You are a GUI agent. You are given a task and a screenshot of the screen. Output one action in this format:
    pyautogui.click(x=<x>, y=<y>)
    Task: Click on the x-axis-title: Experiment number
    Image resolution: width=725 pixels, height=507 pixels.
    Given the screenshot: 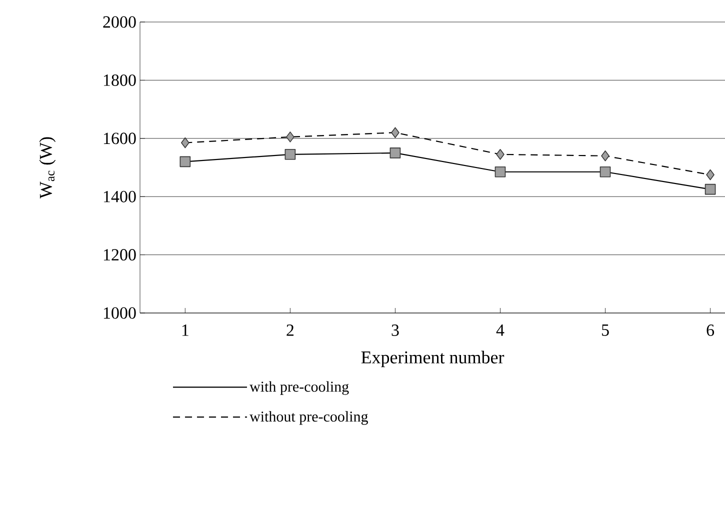 What is the action you would take?
    pyautogui.click(x=432, y=359)
    